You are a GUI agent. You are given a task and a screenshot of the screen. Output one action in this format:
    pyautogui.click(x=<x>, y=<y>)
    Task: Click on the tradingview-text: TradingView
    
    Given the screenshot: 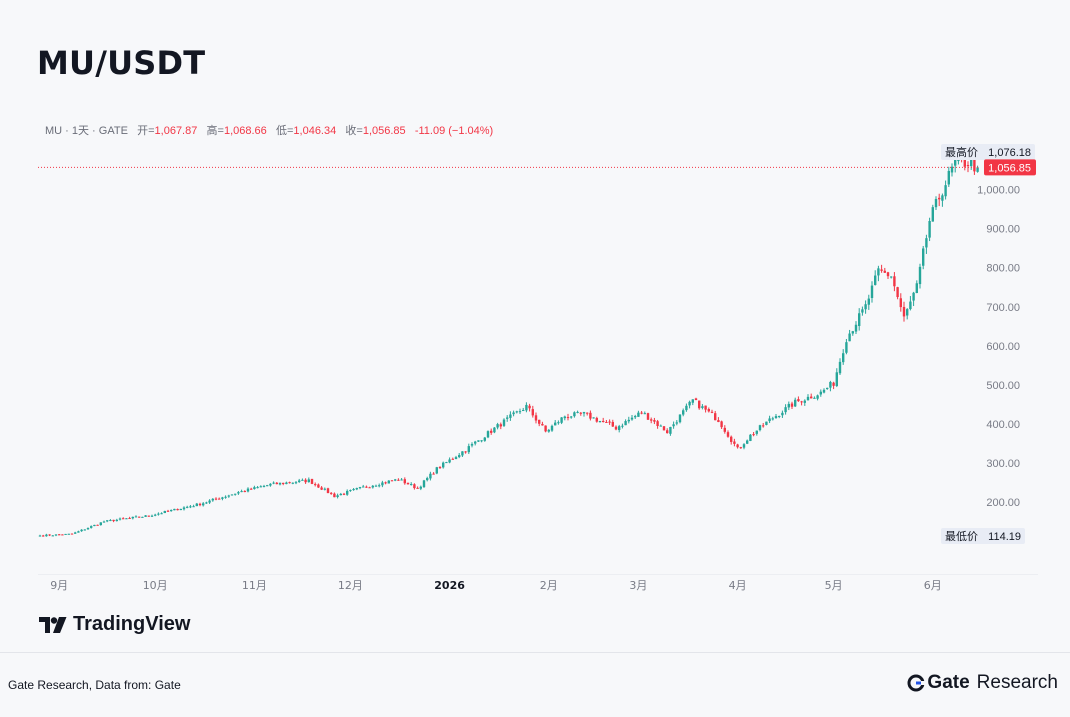 What is the action you would take?
    pyautogui.click(x=132, y=624)
    